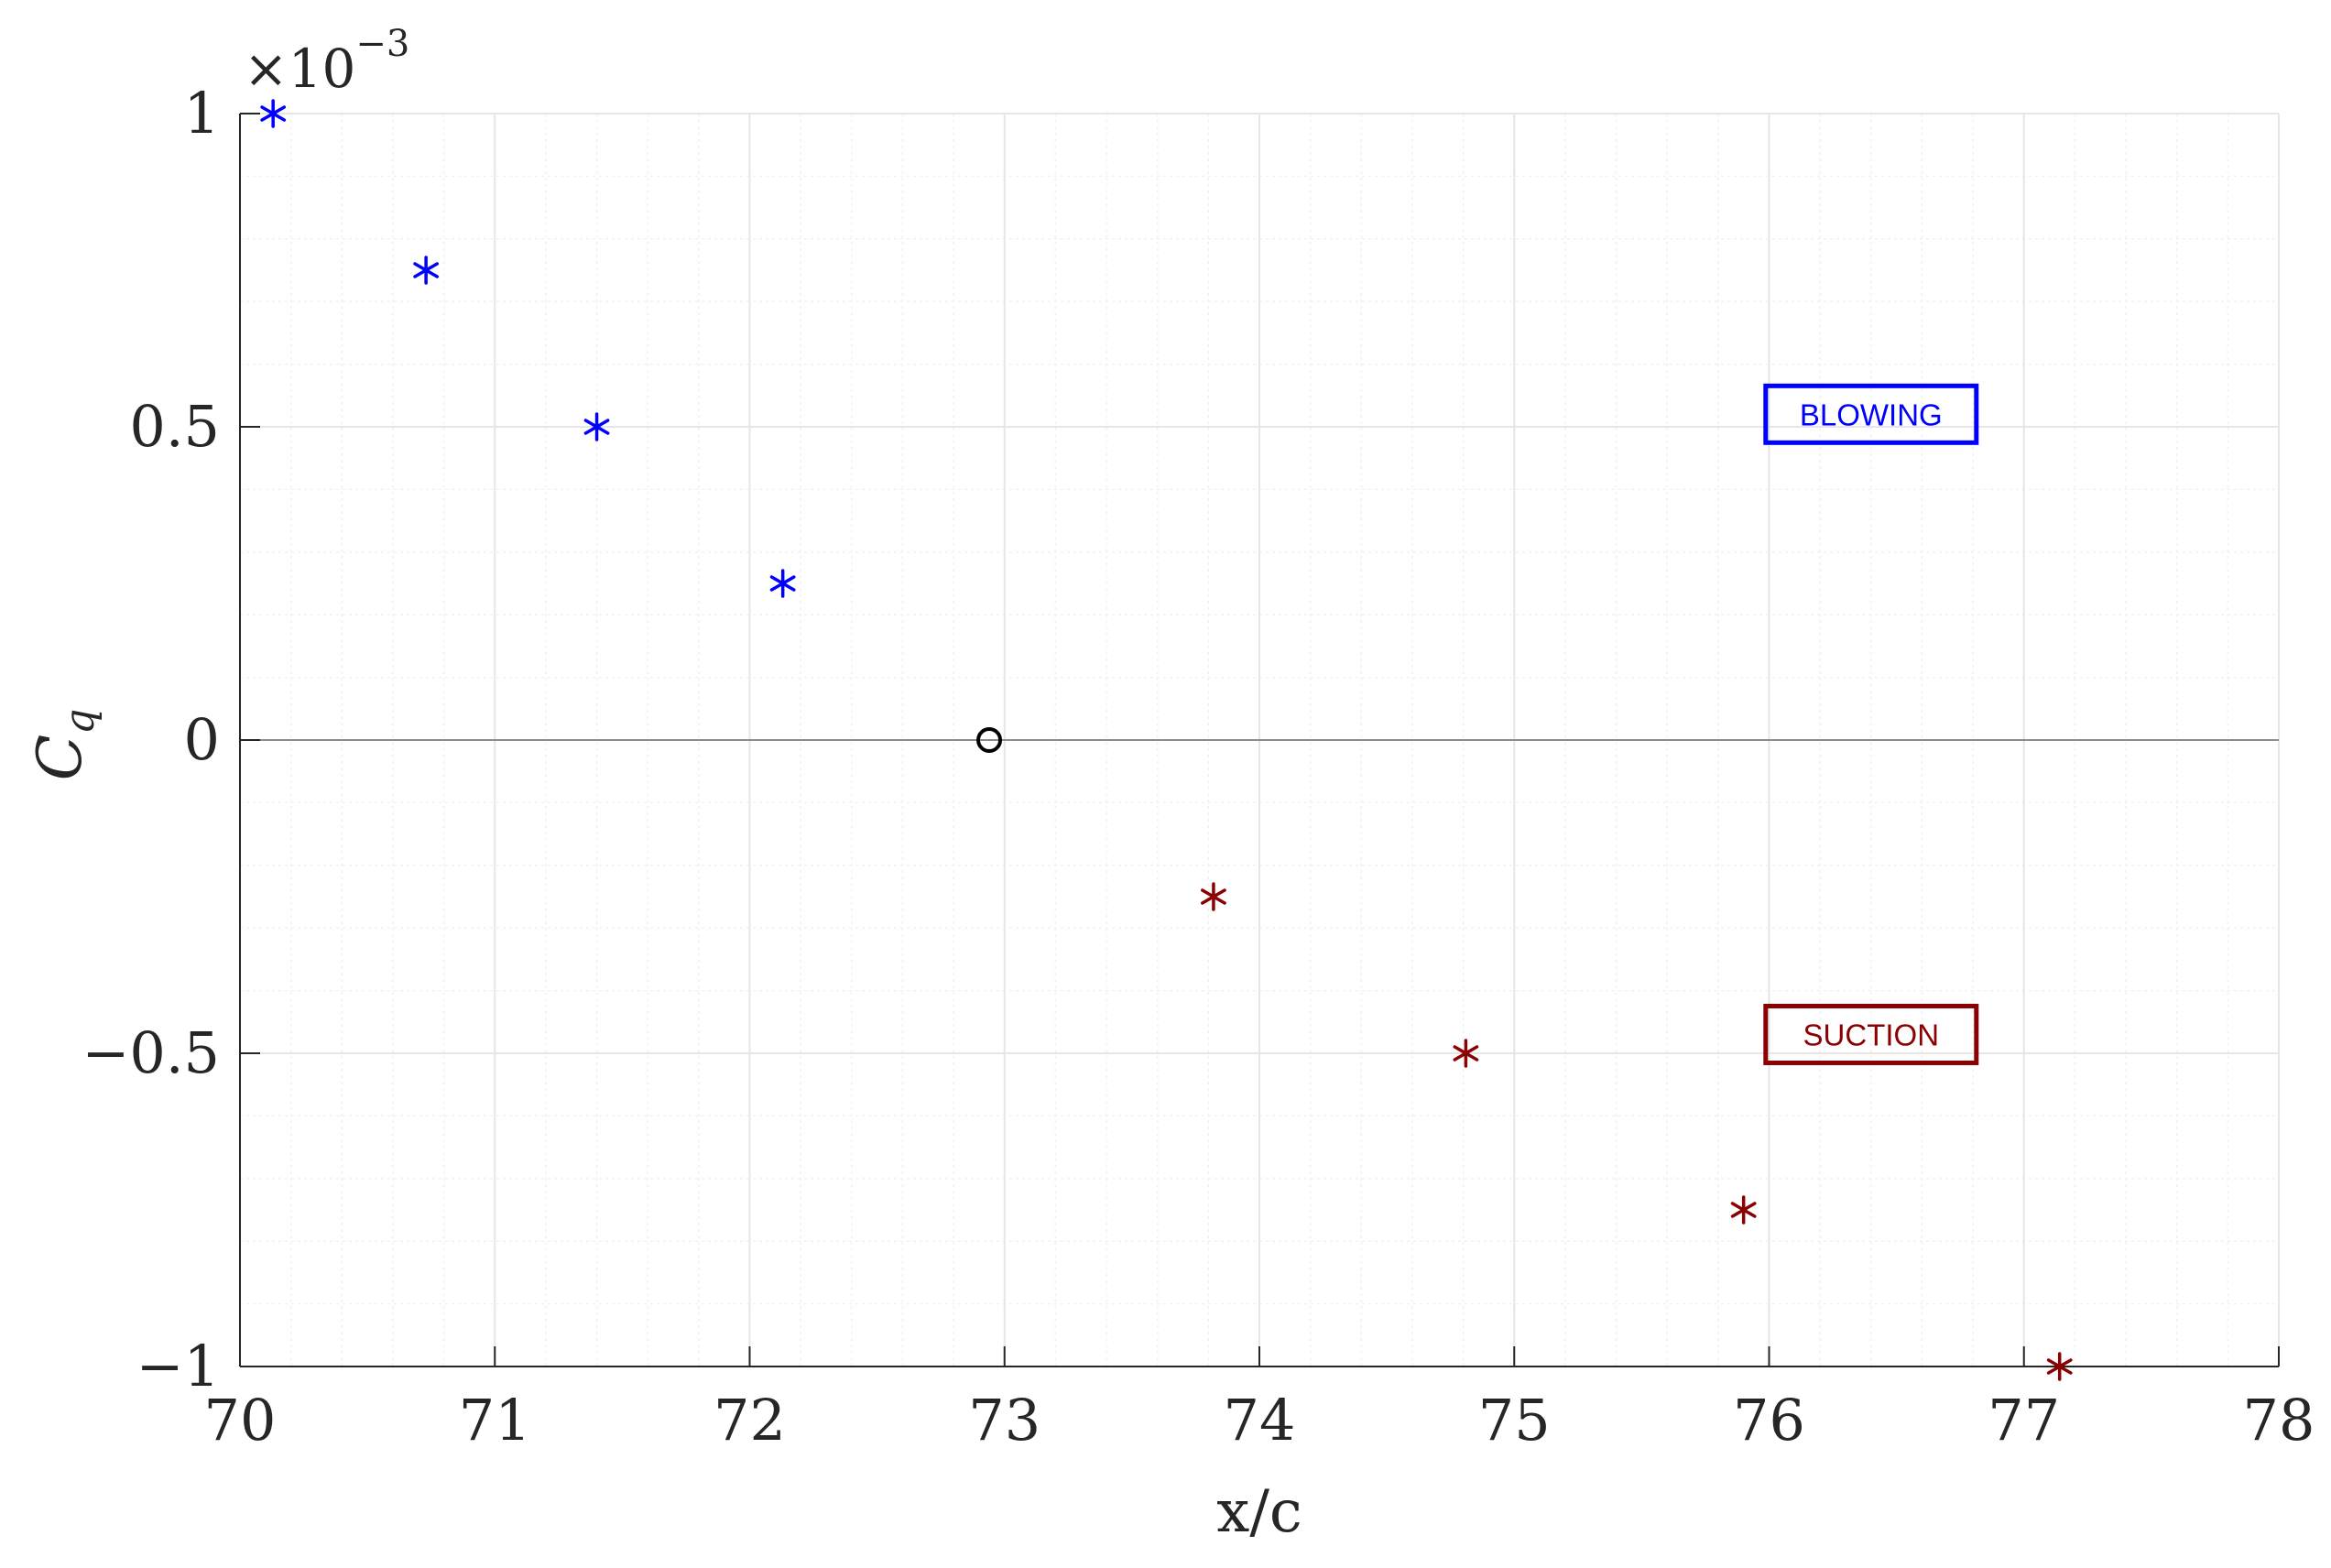 This screenshot has height=1568, width=2331. Describe the element at coordinates (60, 758) in the screenshot. I see `y-axis-label-main: C` at that location.